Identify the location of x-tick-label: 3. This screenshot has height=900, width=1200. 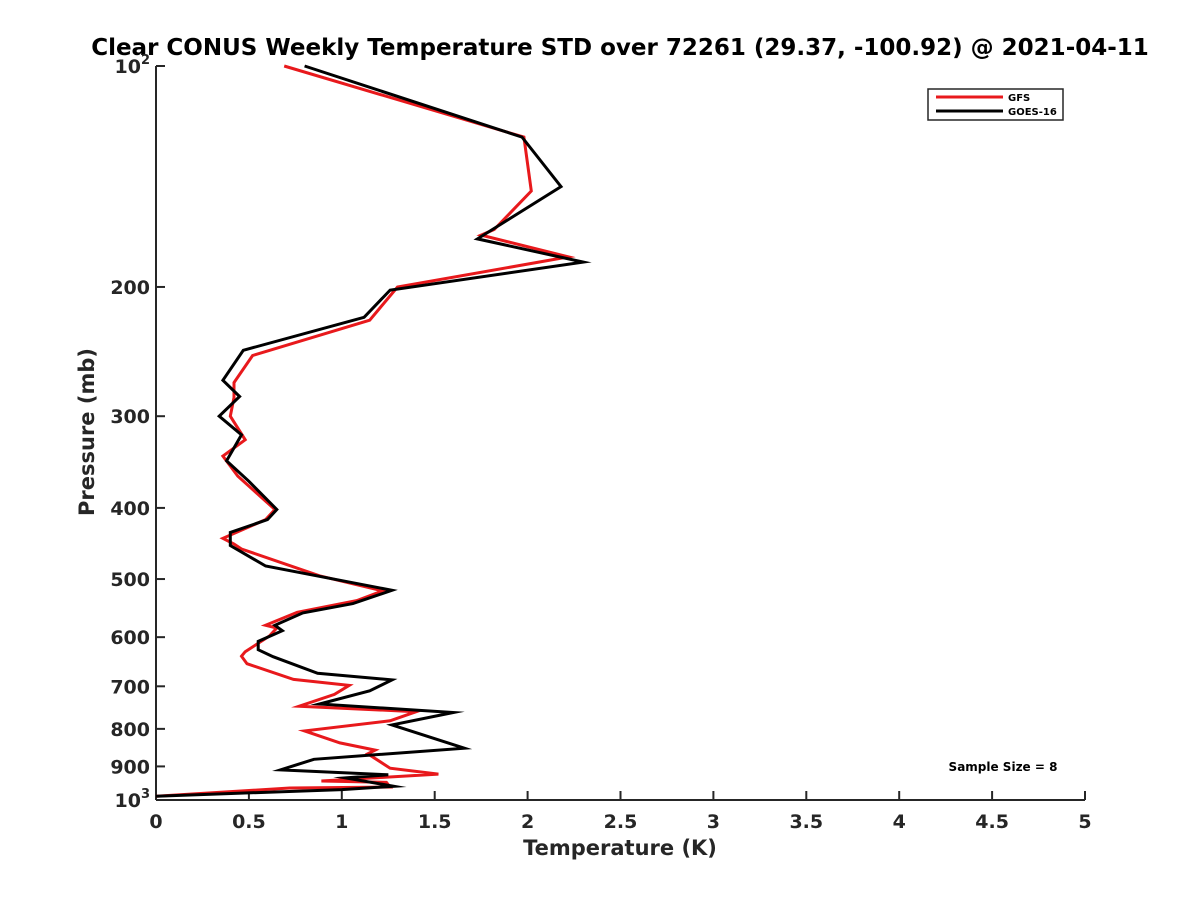
(713, 822).